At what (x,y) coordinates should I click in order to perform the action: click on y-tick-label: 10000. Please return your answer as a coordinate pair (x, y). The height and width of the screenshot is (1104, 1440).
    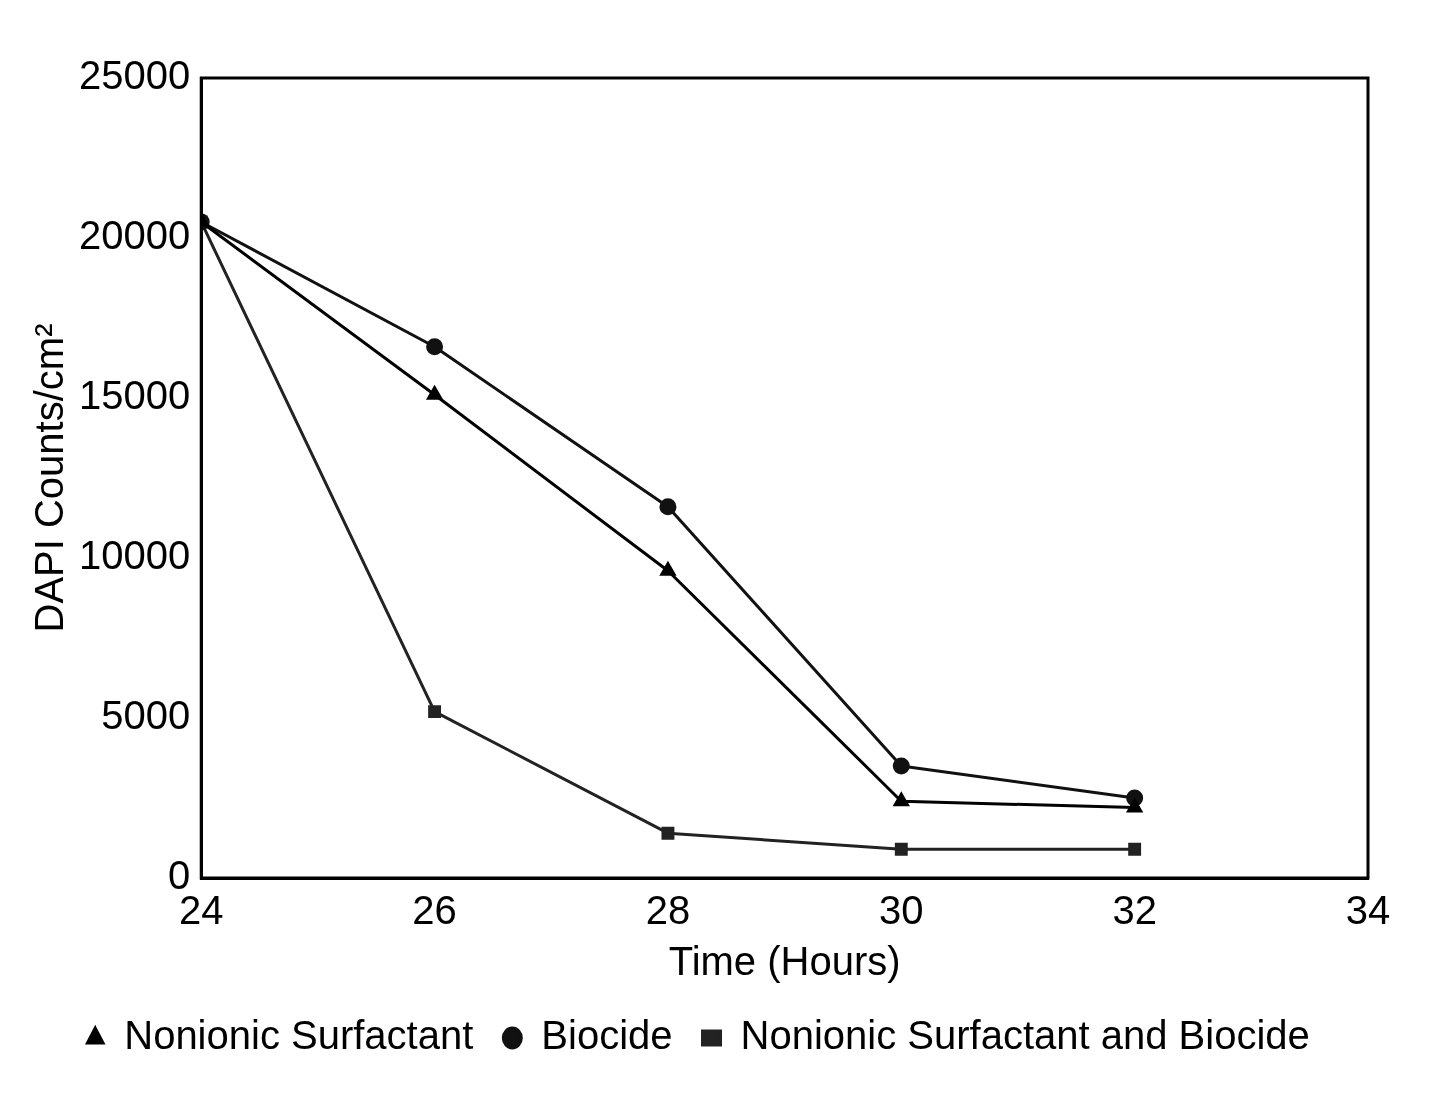
    Looking at the image, I should click on (135, 555).